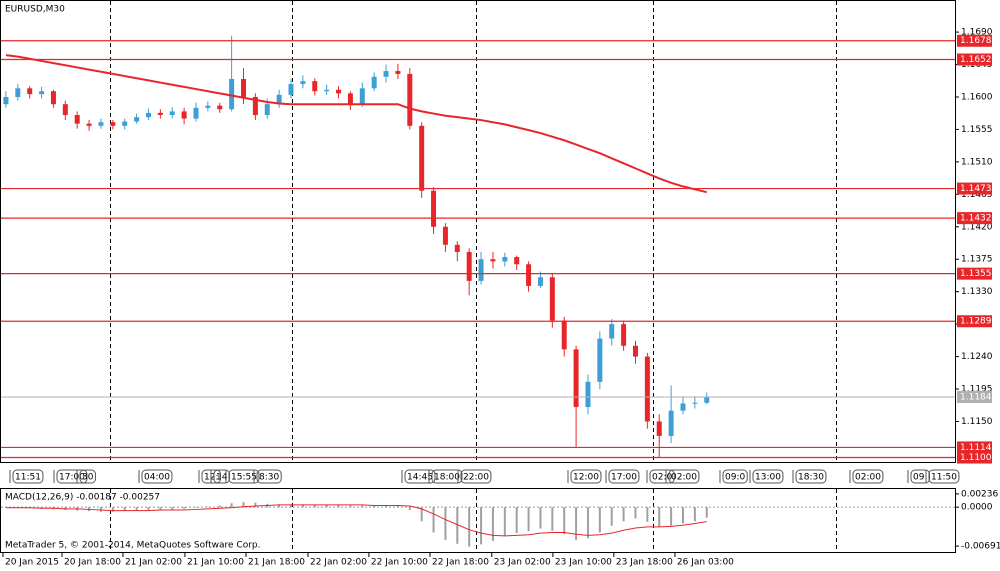 The width and height of the screenshot is (1000, 571). Describe the element at coordinates (944, 478) in the screenshot. I see `event-label: 11:50` at that location.